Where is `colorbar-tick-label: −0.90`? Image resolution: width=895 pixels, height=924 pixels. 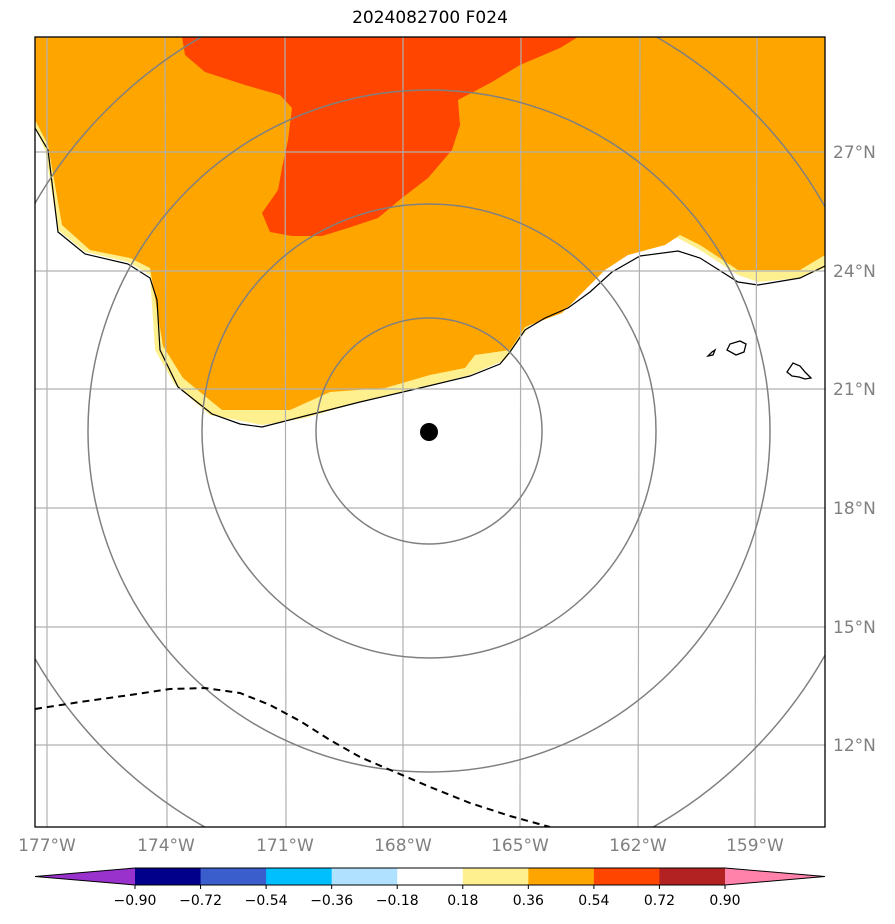
colorbar-tick-label: −0.90 is located at coordinates (135, 901).